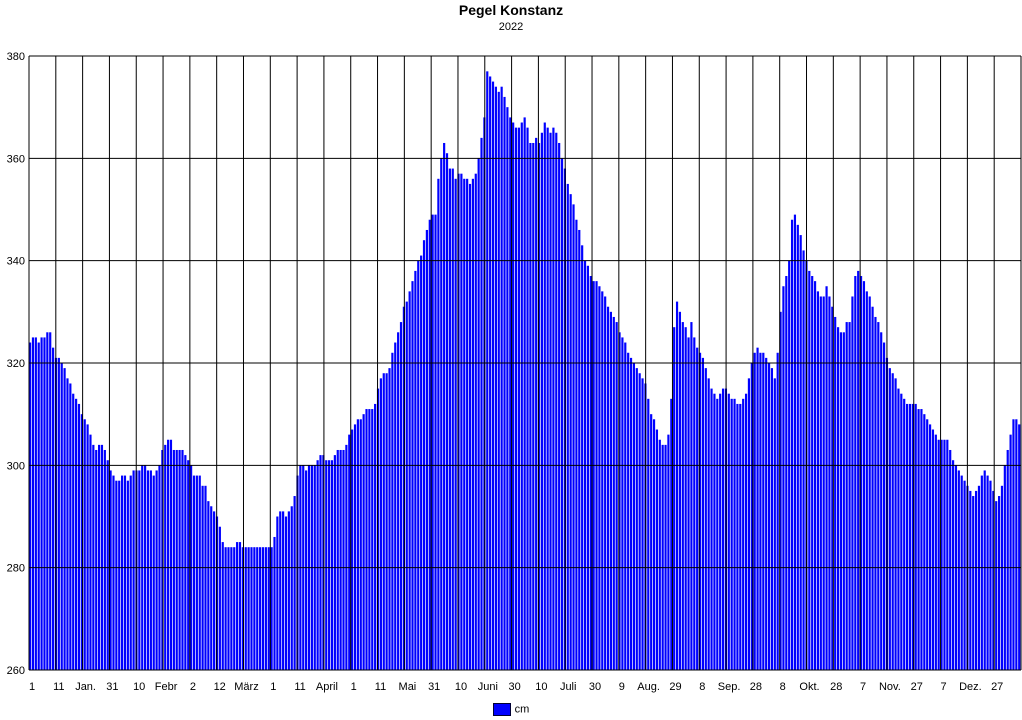 This screenshot has width=1022, height=720. Describe the element at coordinates (595, 687) in the screenshot. I see `x-tick-label: 30` at that location.